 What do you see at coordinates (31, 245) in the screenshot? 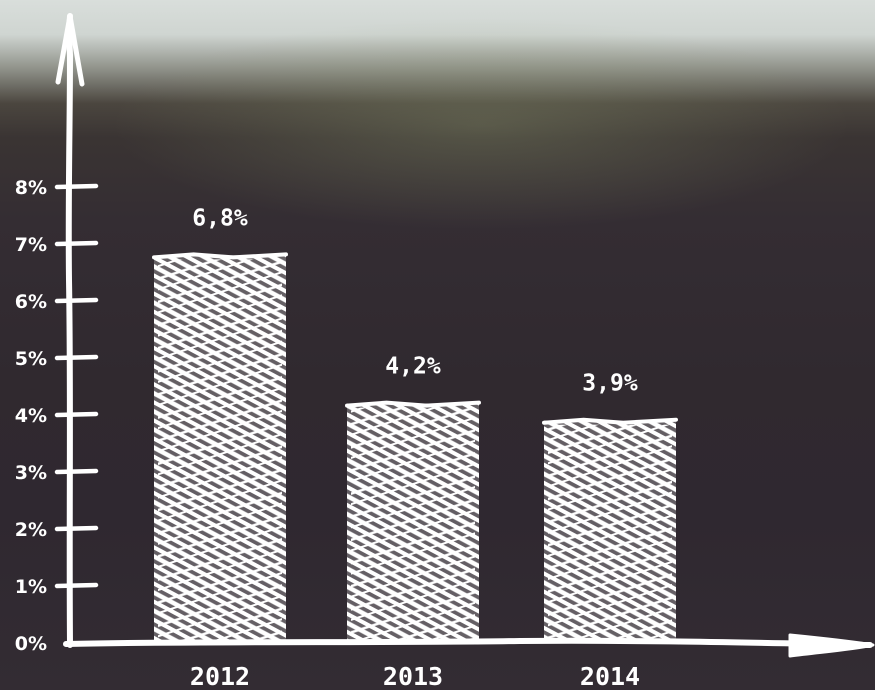
I see `y-tick-label: 7%` at bounding box center [31, 245].